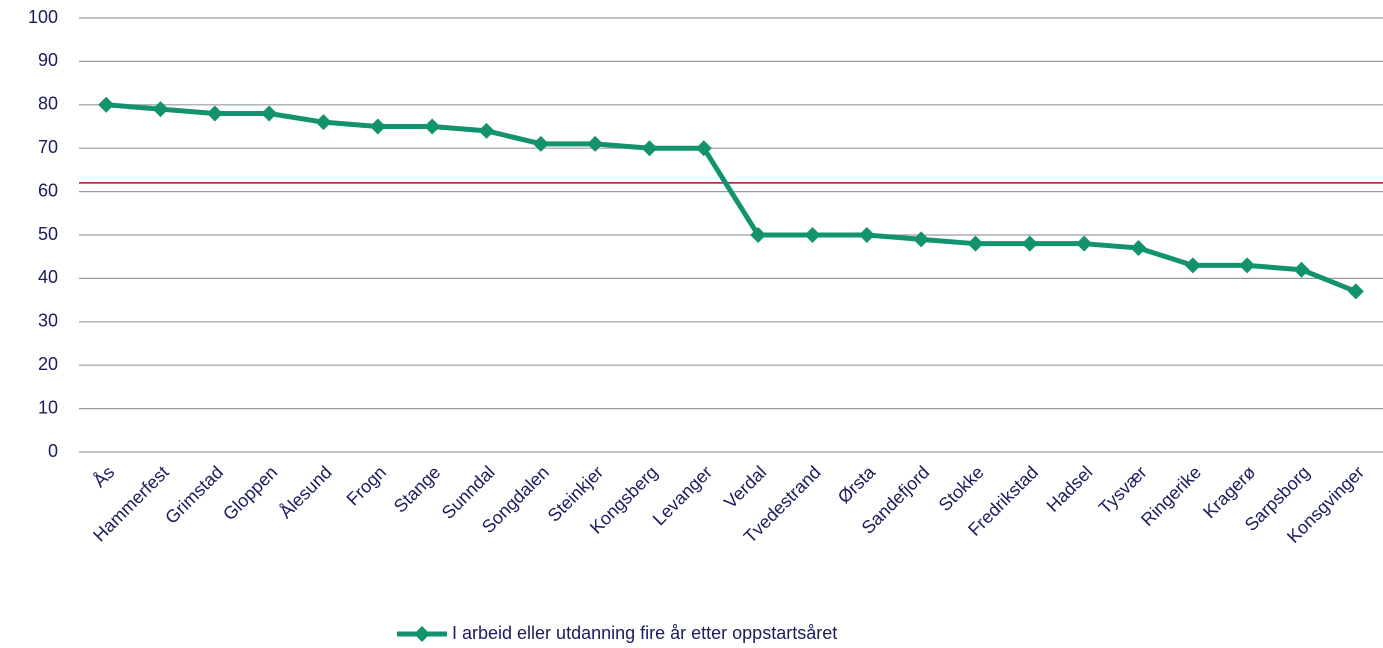  What do you see at coordinates (682, 495) in the screenshot?
I see `x-tick-label: Levanger` at bounding box center [682, 495].